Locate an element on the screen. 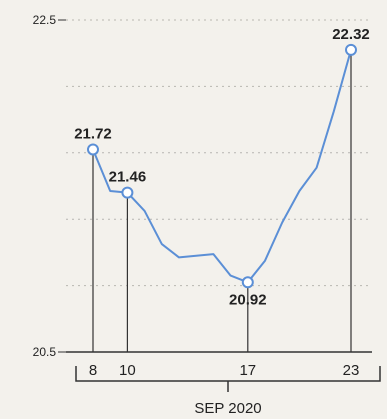  x-tick-label: 17 is located at coordinates (247, 370).